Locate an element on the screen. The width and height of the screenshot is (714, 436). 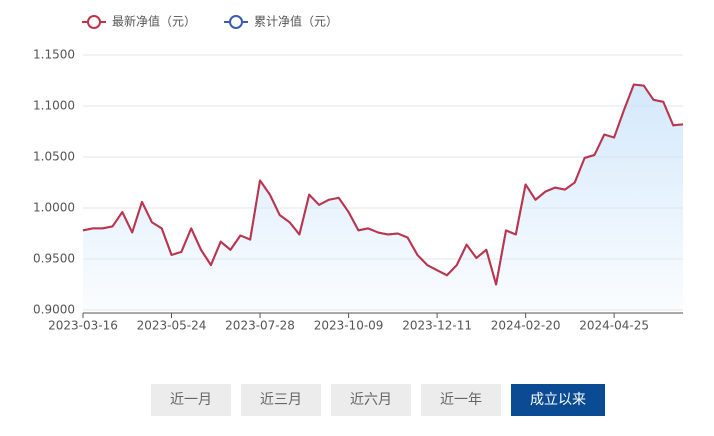
x-tick-label: 2023-05-24 is located at coordinates (172, 326).